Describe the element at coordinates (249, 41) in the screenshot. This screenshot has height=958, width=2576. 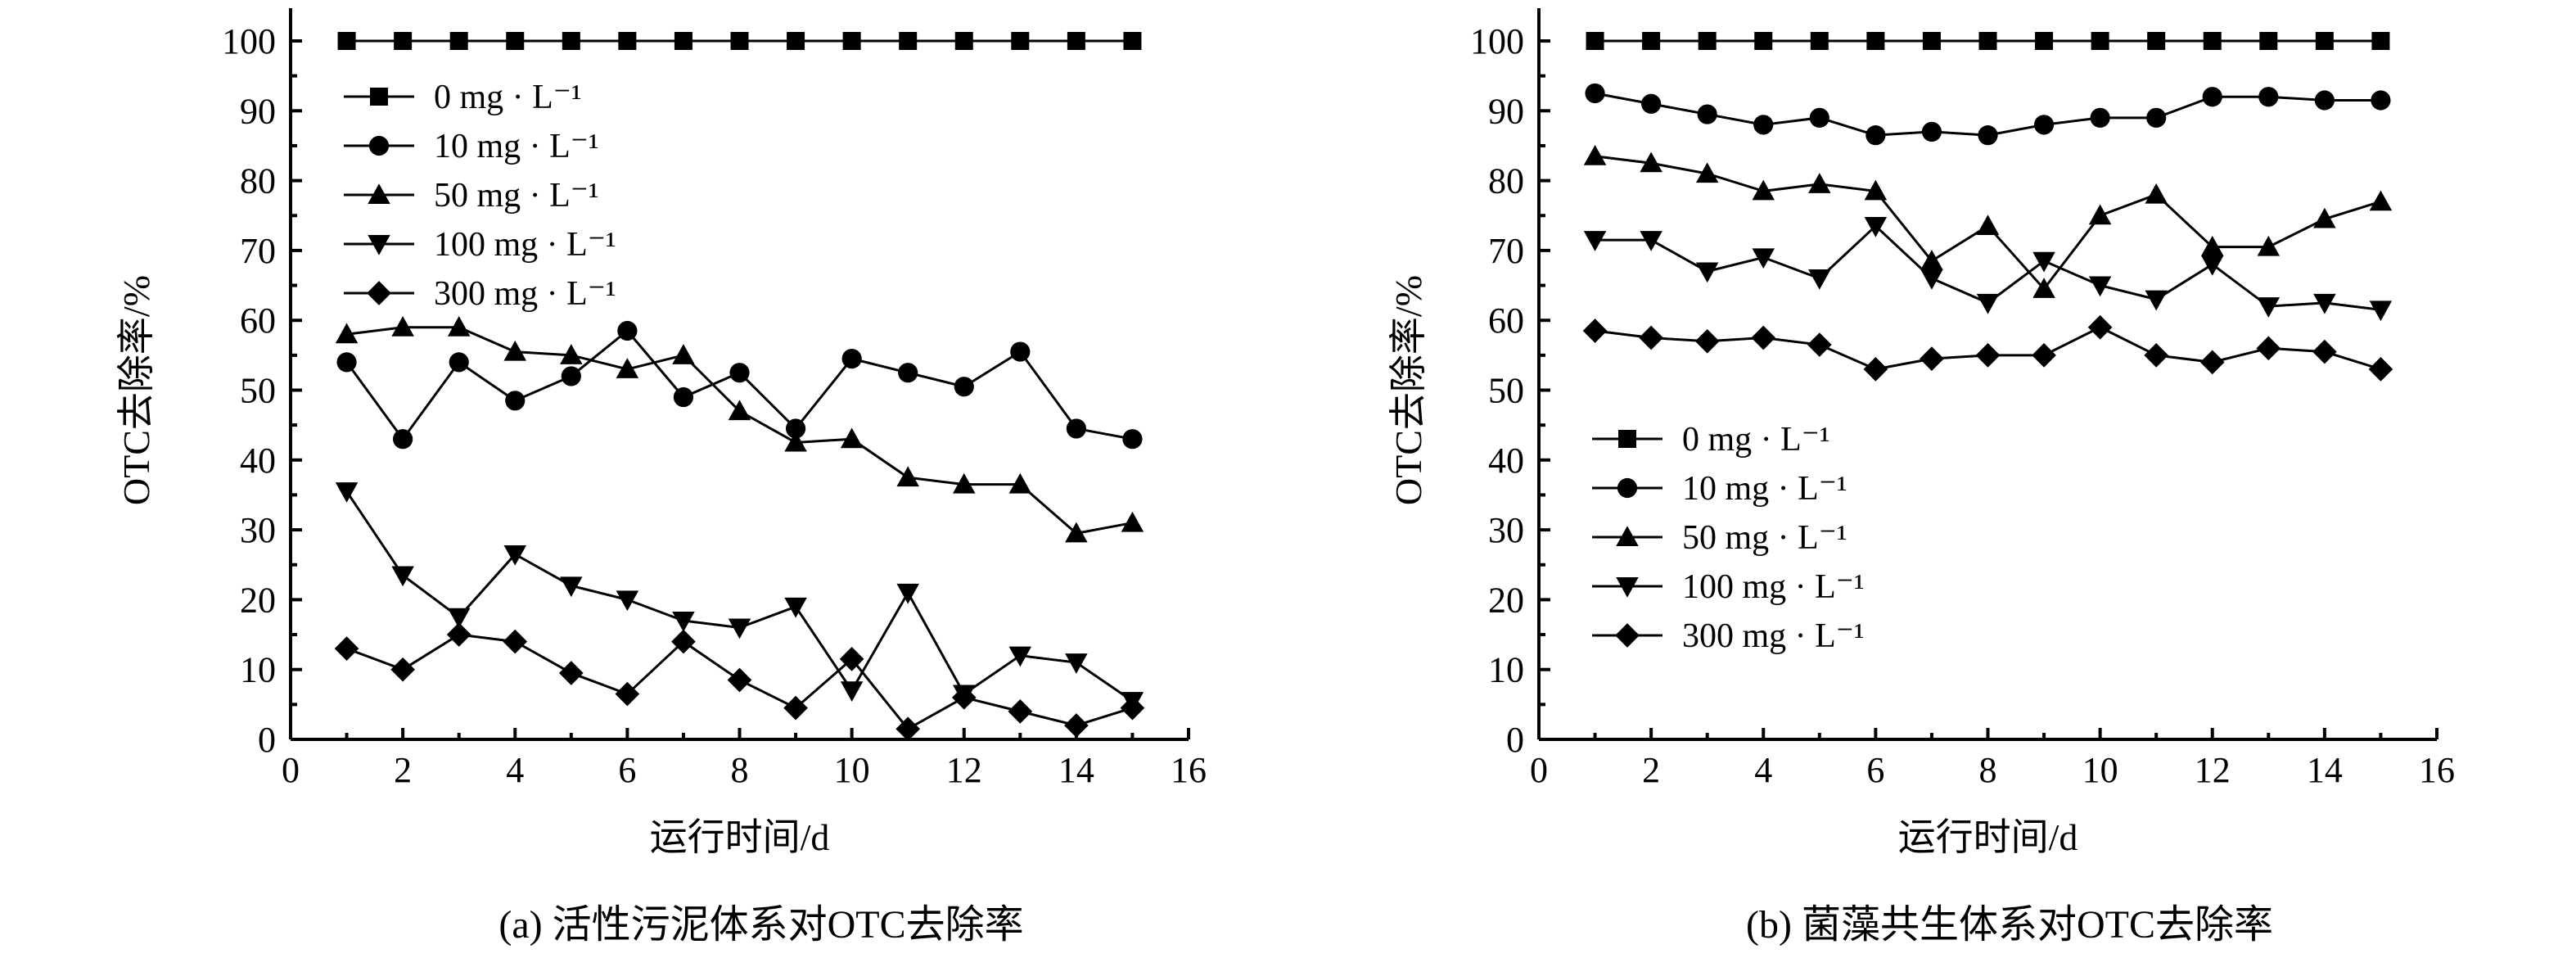
I see `y-tick-label: 100` at that location.